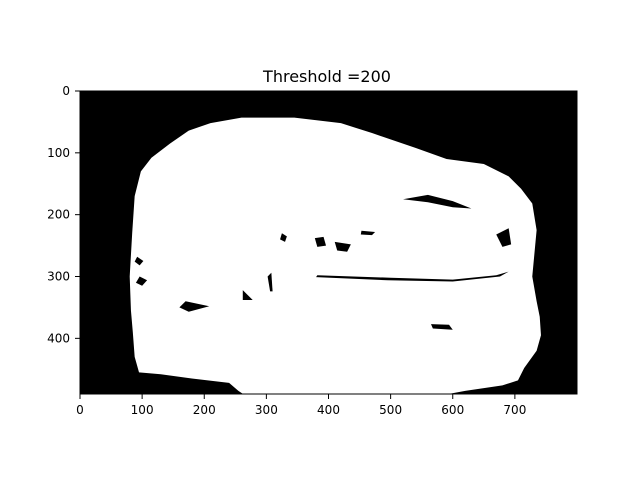  I want to click on x-tick-label: 400, so click(328, 410).